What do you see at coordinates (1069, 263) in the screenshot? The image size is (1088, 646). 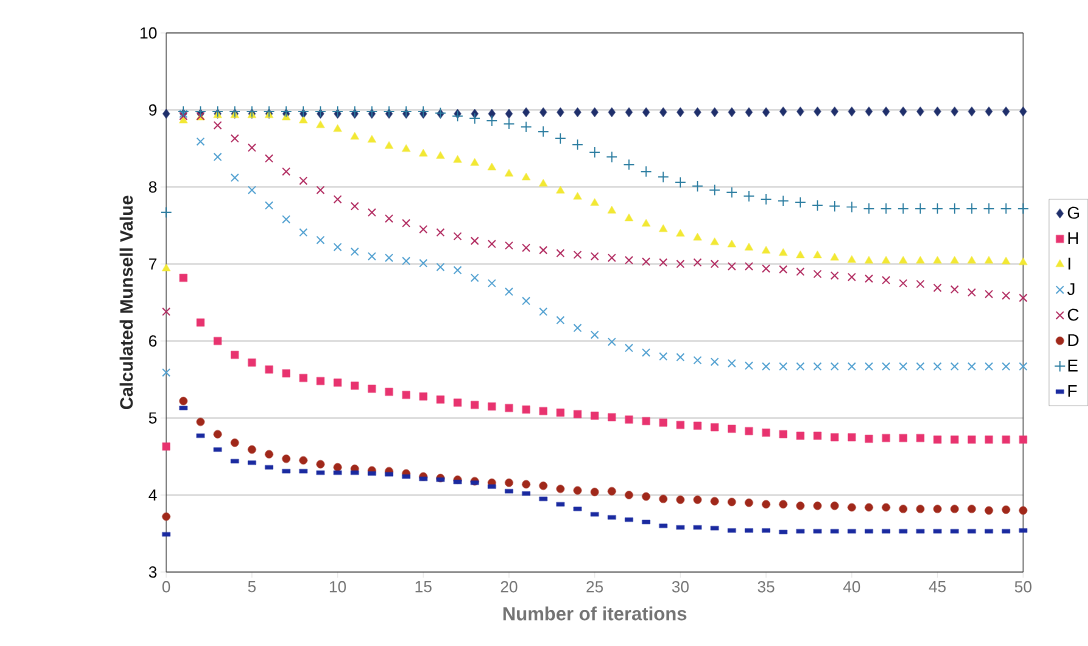 I see `legend-label: I` at bounding box center [1069, 263].